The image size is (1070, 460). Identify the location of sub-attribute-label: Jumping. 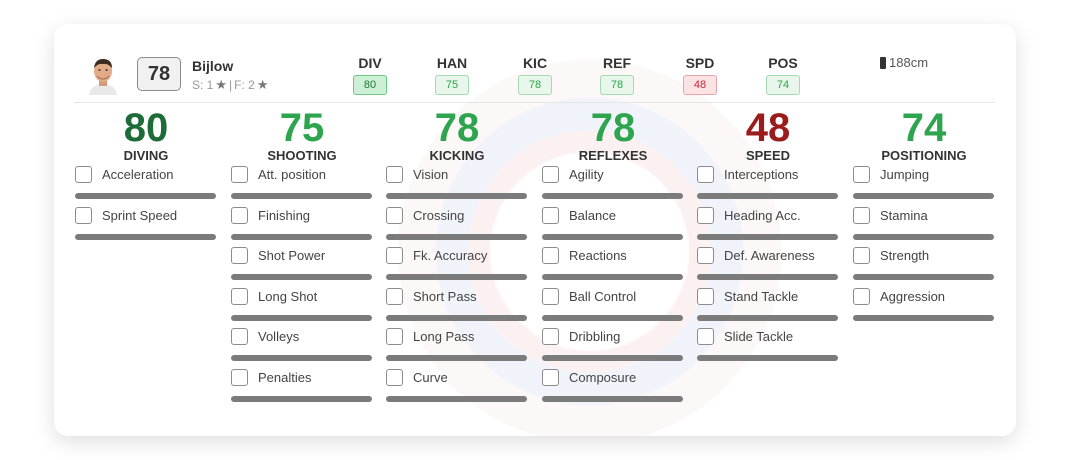
(905, 174).